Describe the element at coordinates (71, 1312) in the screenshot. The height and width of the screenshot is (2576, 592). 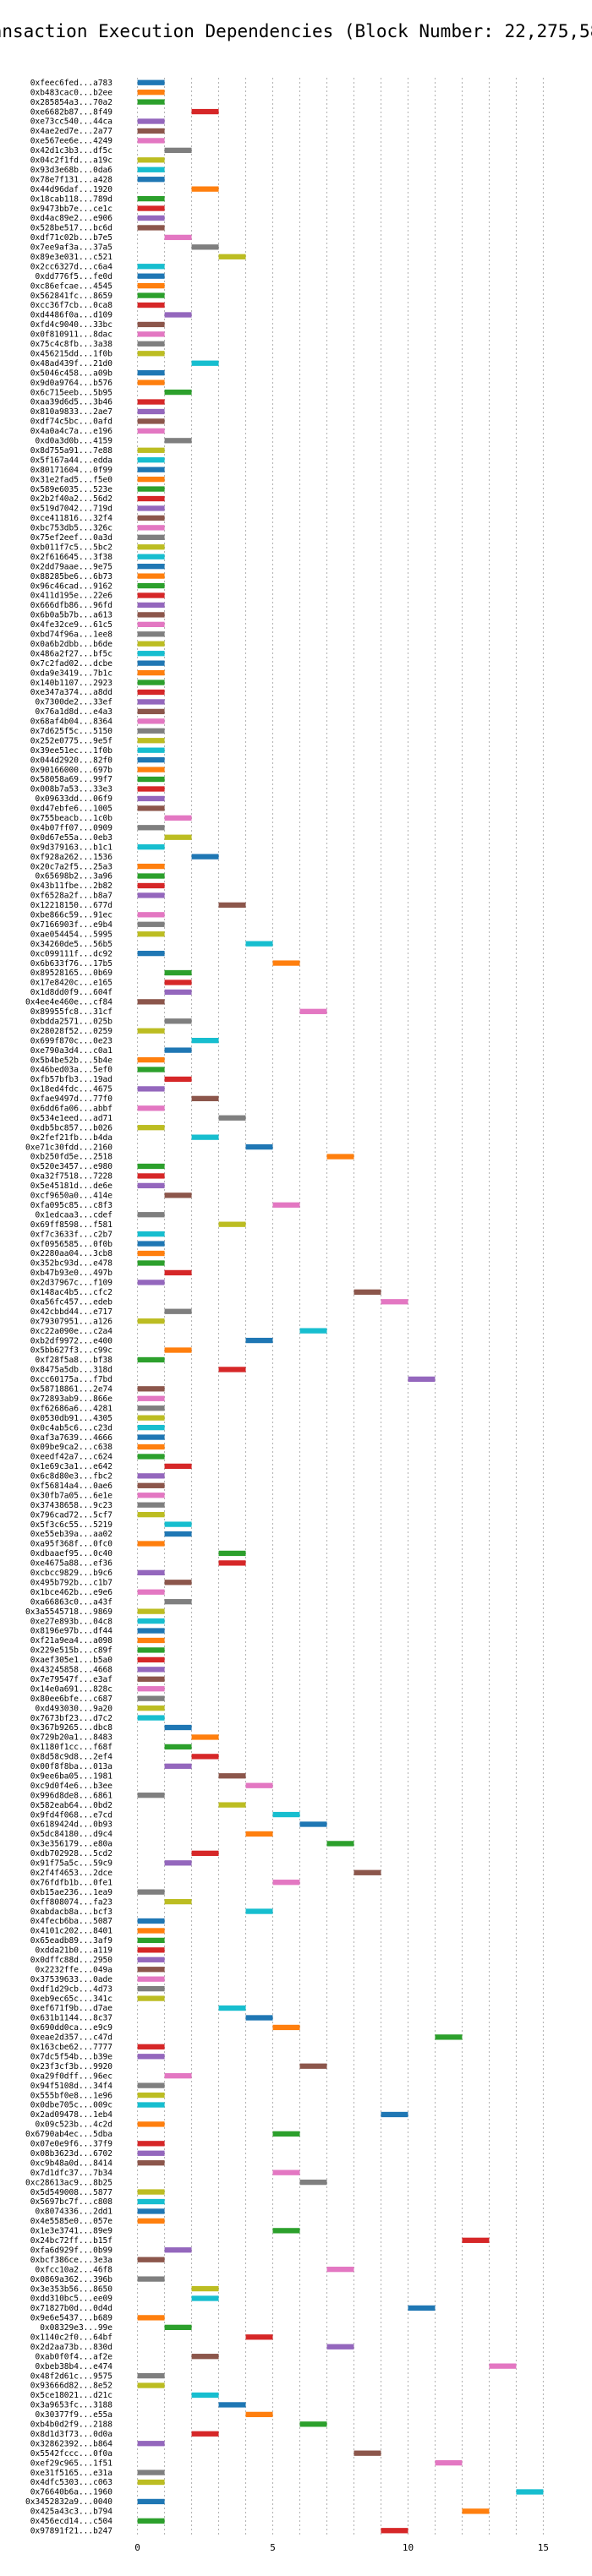
I see `y-tick-label: 0x42cbbd44...e717` at that location.